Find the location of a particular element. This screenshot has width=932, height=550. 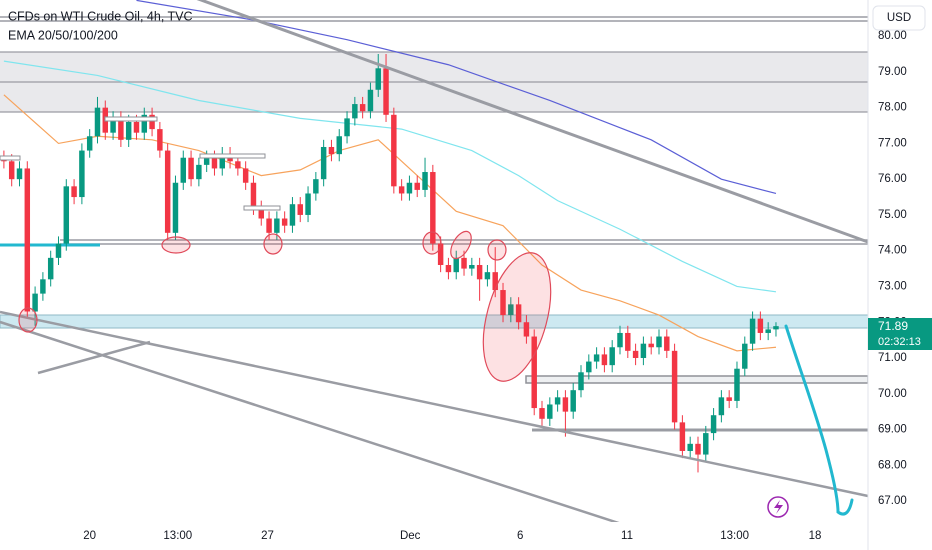

y-tick-label: 73.00 is located at coordinates (892, 286).